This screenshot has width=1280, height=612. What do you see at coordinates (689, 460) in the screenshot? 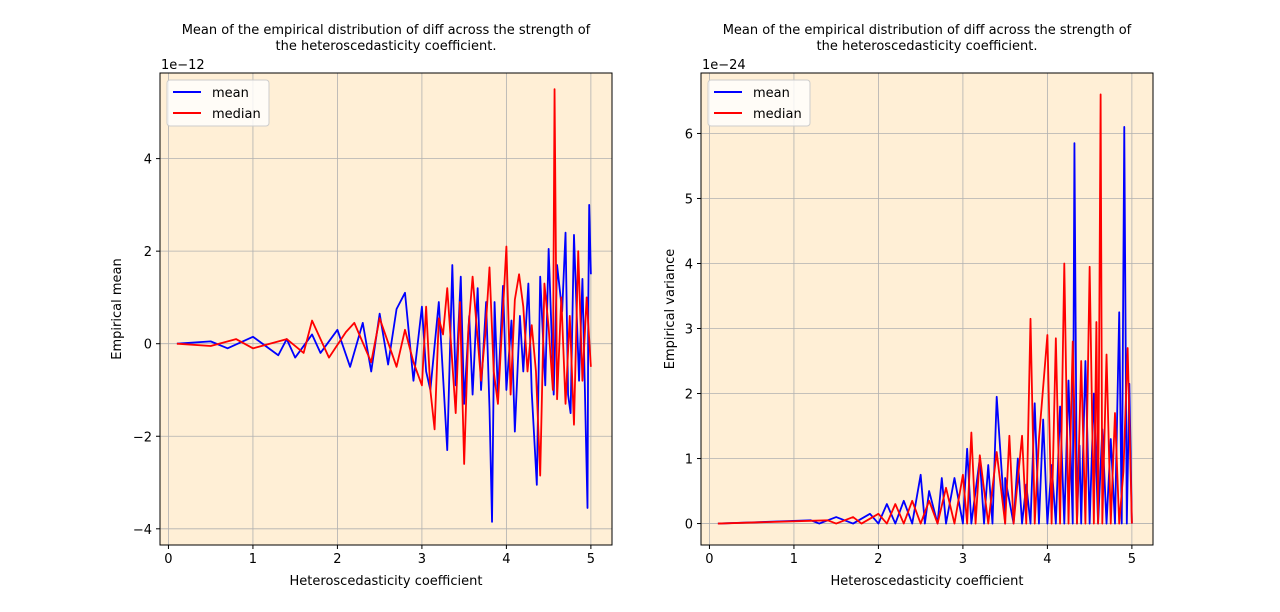
I see `y-tick-label: 1` at bounding box center [689, 460].